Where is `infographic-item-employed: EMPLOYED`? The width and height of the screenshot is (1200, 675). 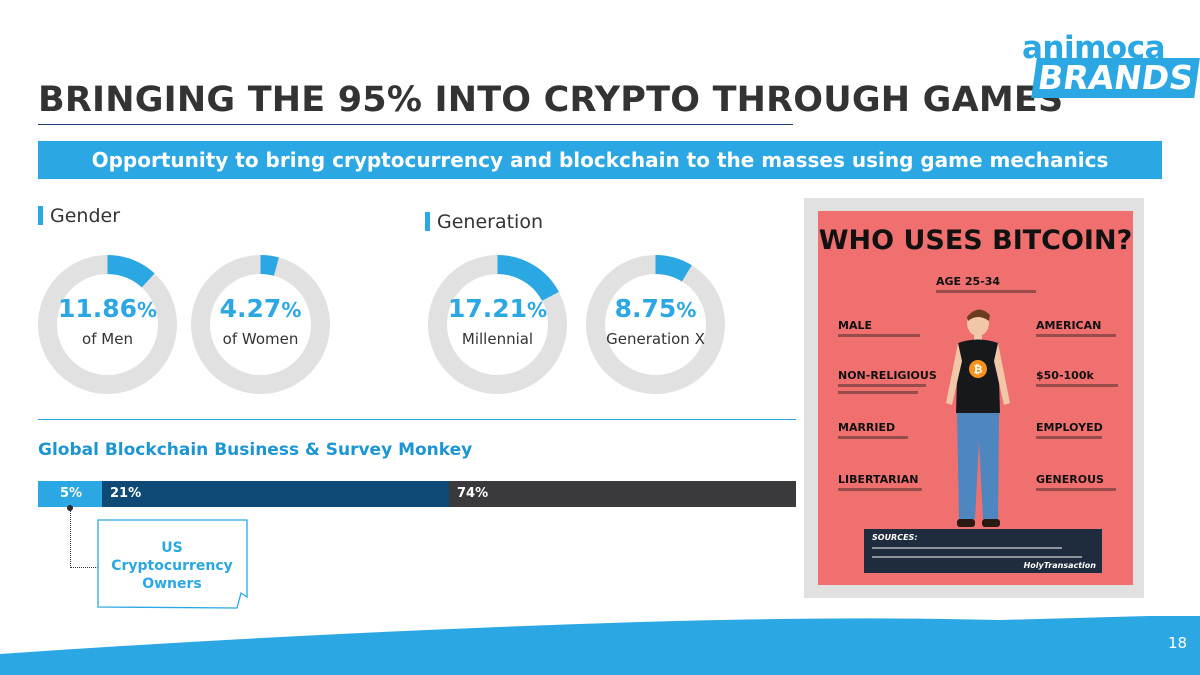 infographic-item-employed: EMPLOYED is located at coordinates (1069, 427).